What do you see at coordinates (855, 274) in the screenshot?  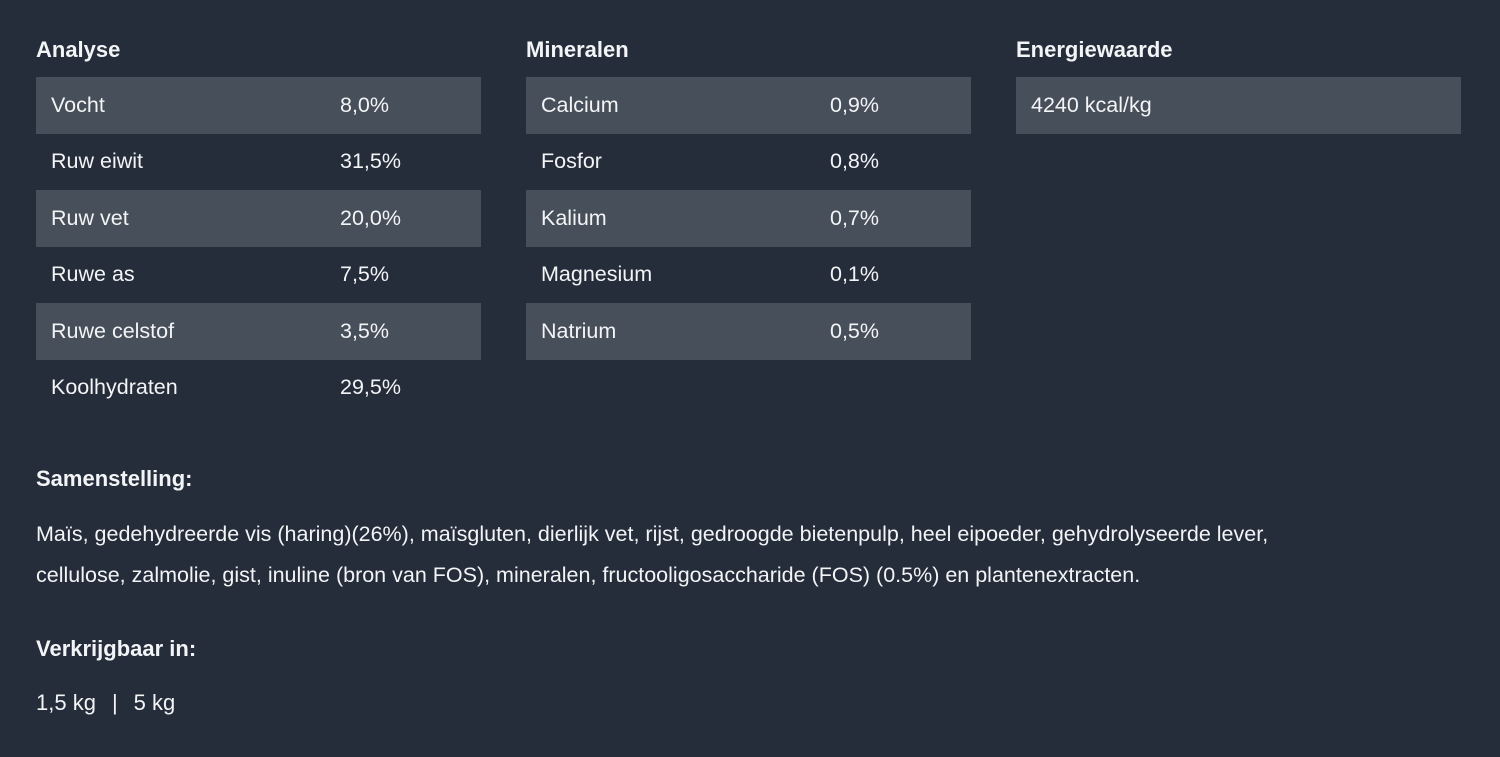 I see `row-value: 0,1%` at bounding box center [855, 274].